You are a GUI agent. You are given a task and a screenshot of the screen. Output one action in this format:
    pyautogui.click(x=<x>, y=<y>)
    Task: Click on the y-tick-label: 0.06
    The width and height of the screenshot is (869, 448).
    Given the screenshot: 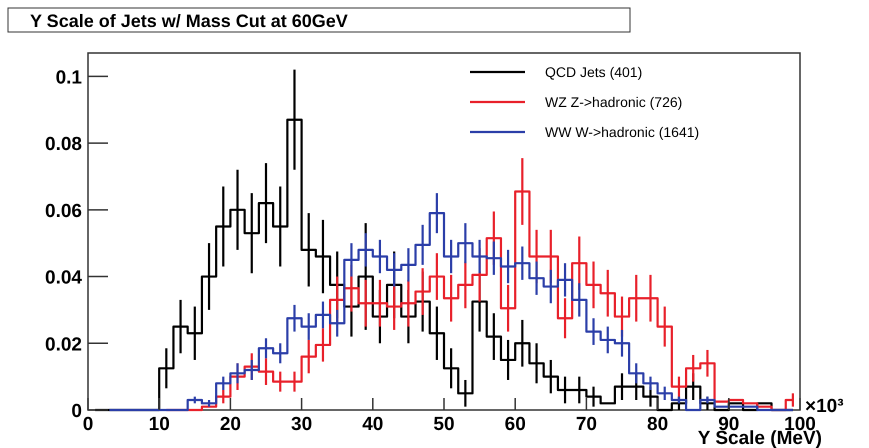 What is the action you would take?
    pyautogui.click(x=63, y=211)
    